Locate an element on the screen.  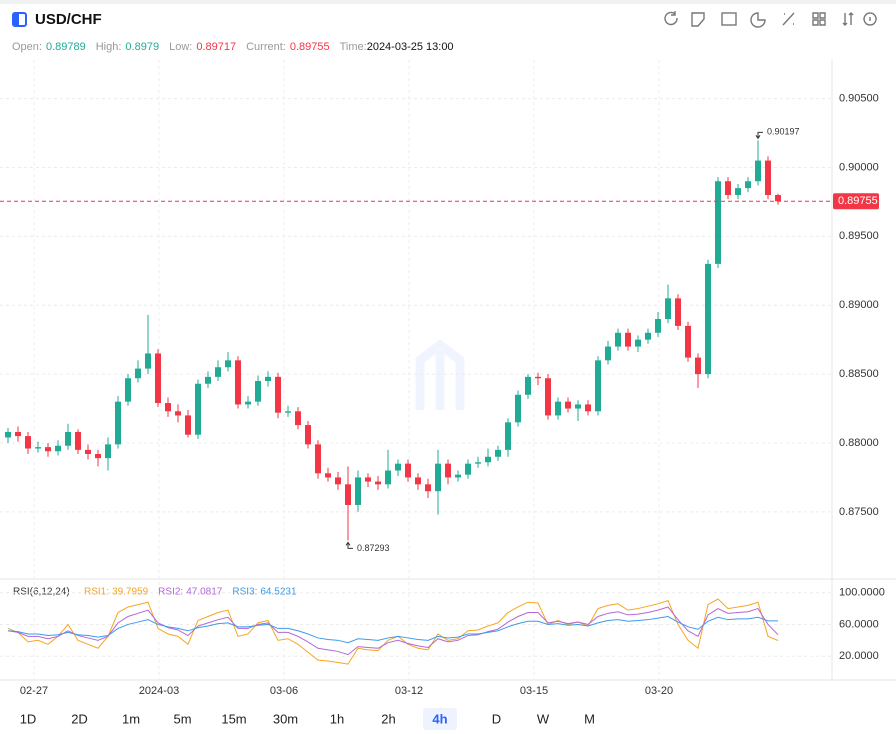
timeframe-button: W is located at coordinates (543, 718).